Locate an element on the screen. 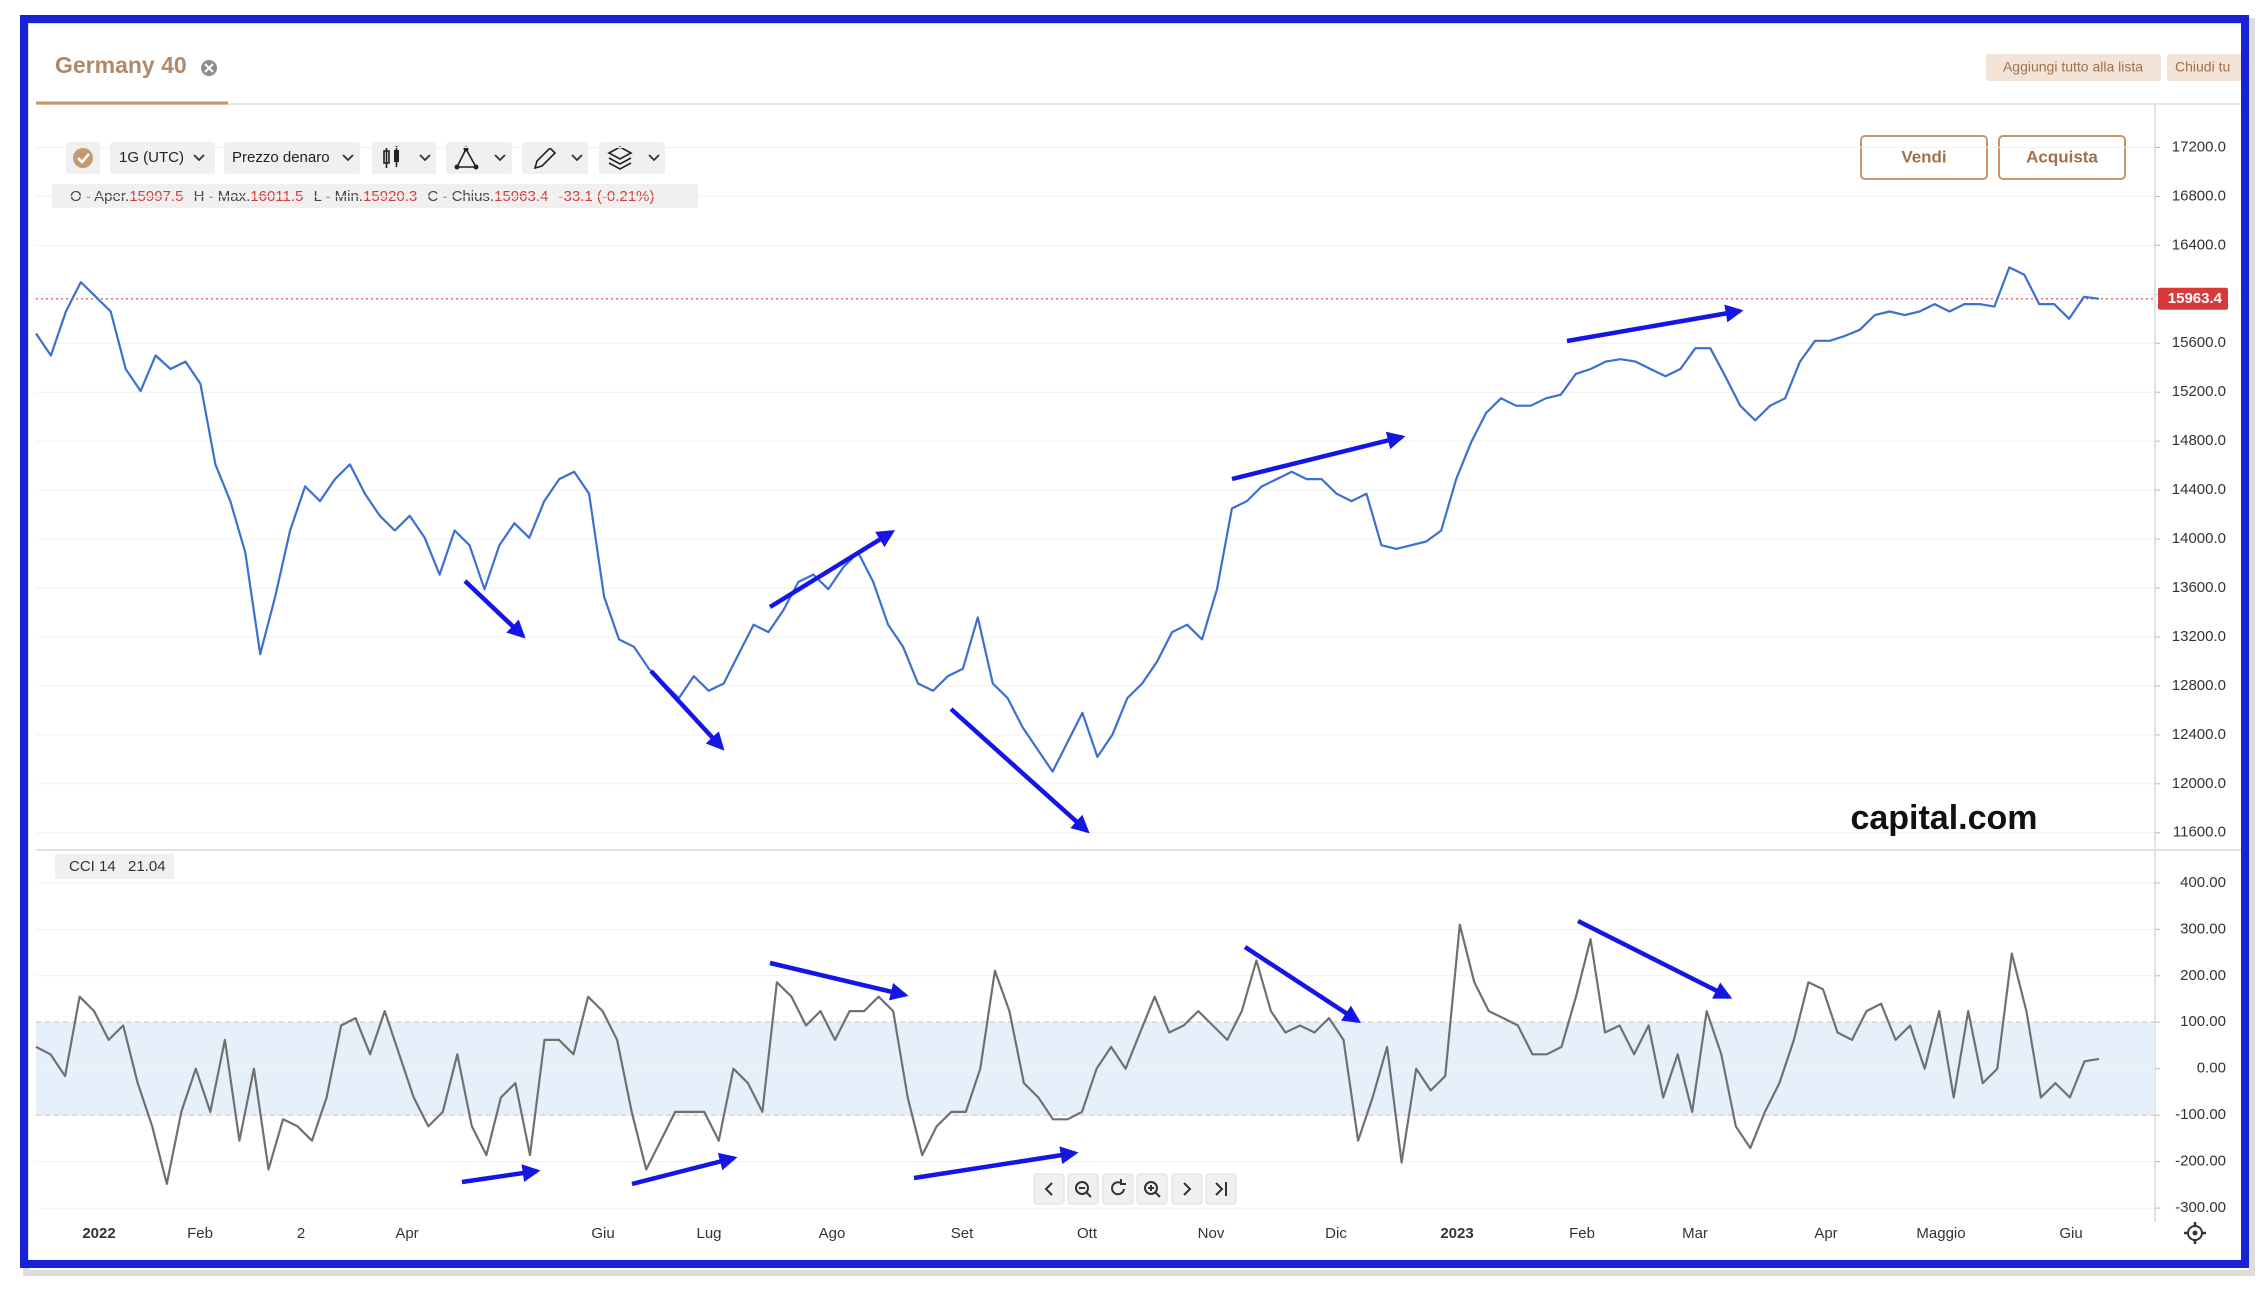  y-tick-label: 17200.0 is located at coordinates (2199, 146).